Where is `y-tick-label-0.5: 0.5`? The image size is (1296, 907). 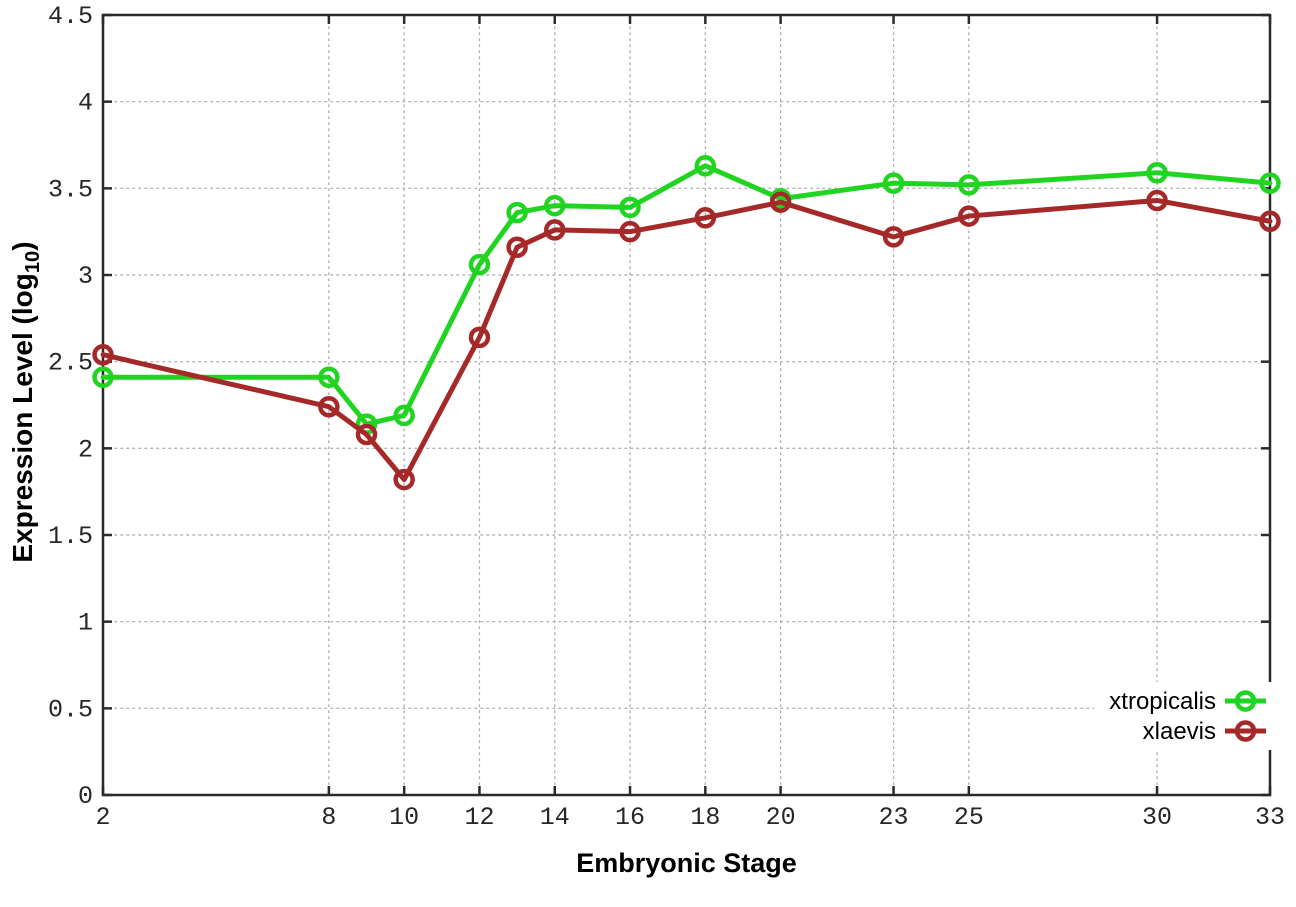
y-tick-label-0.5: 0.5 is located at coordinates (70, 709).